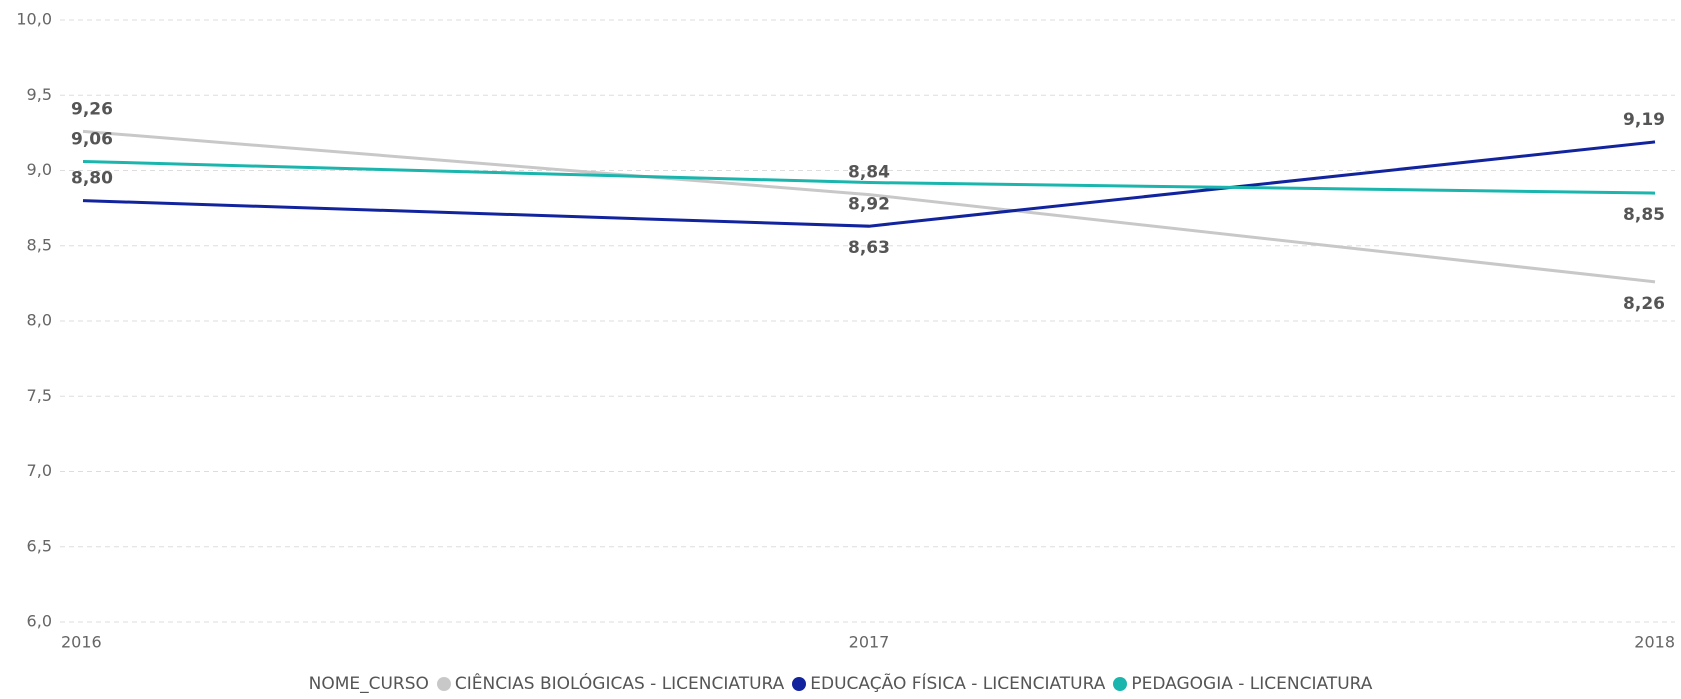 Image resolution: width=1681 pixels, height=699 pixels. What do you see at coordinates (1644, 120) in the screenshot?
I see `data-label: 9,19` at bounding box center [1644, 120].